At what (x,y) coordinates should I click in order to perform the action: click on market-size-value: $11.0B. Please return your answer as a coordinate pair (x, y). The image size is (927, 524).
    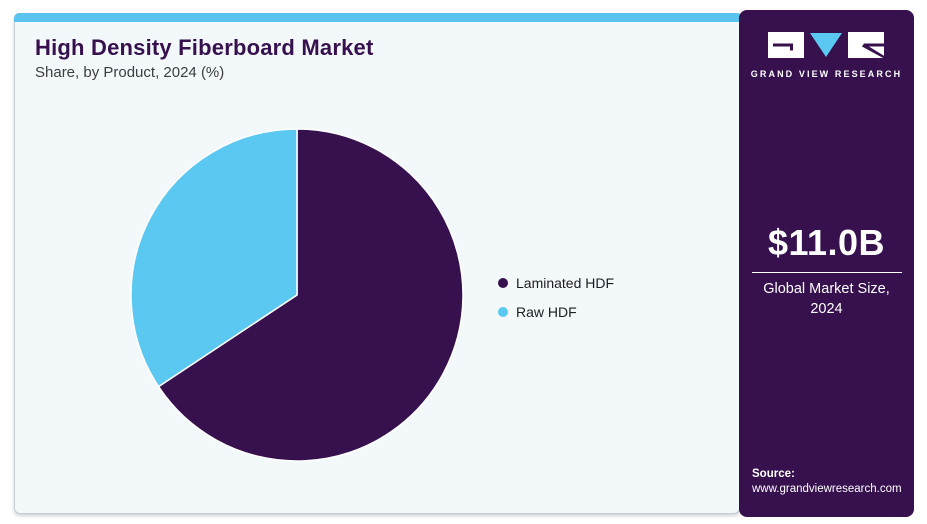
    Looking at the image, I should click on (826, 242).